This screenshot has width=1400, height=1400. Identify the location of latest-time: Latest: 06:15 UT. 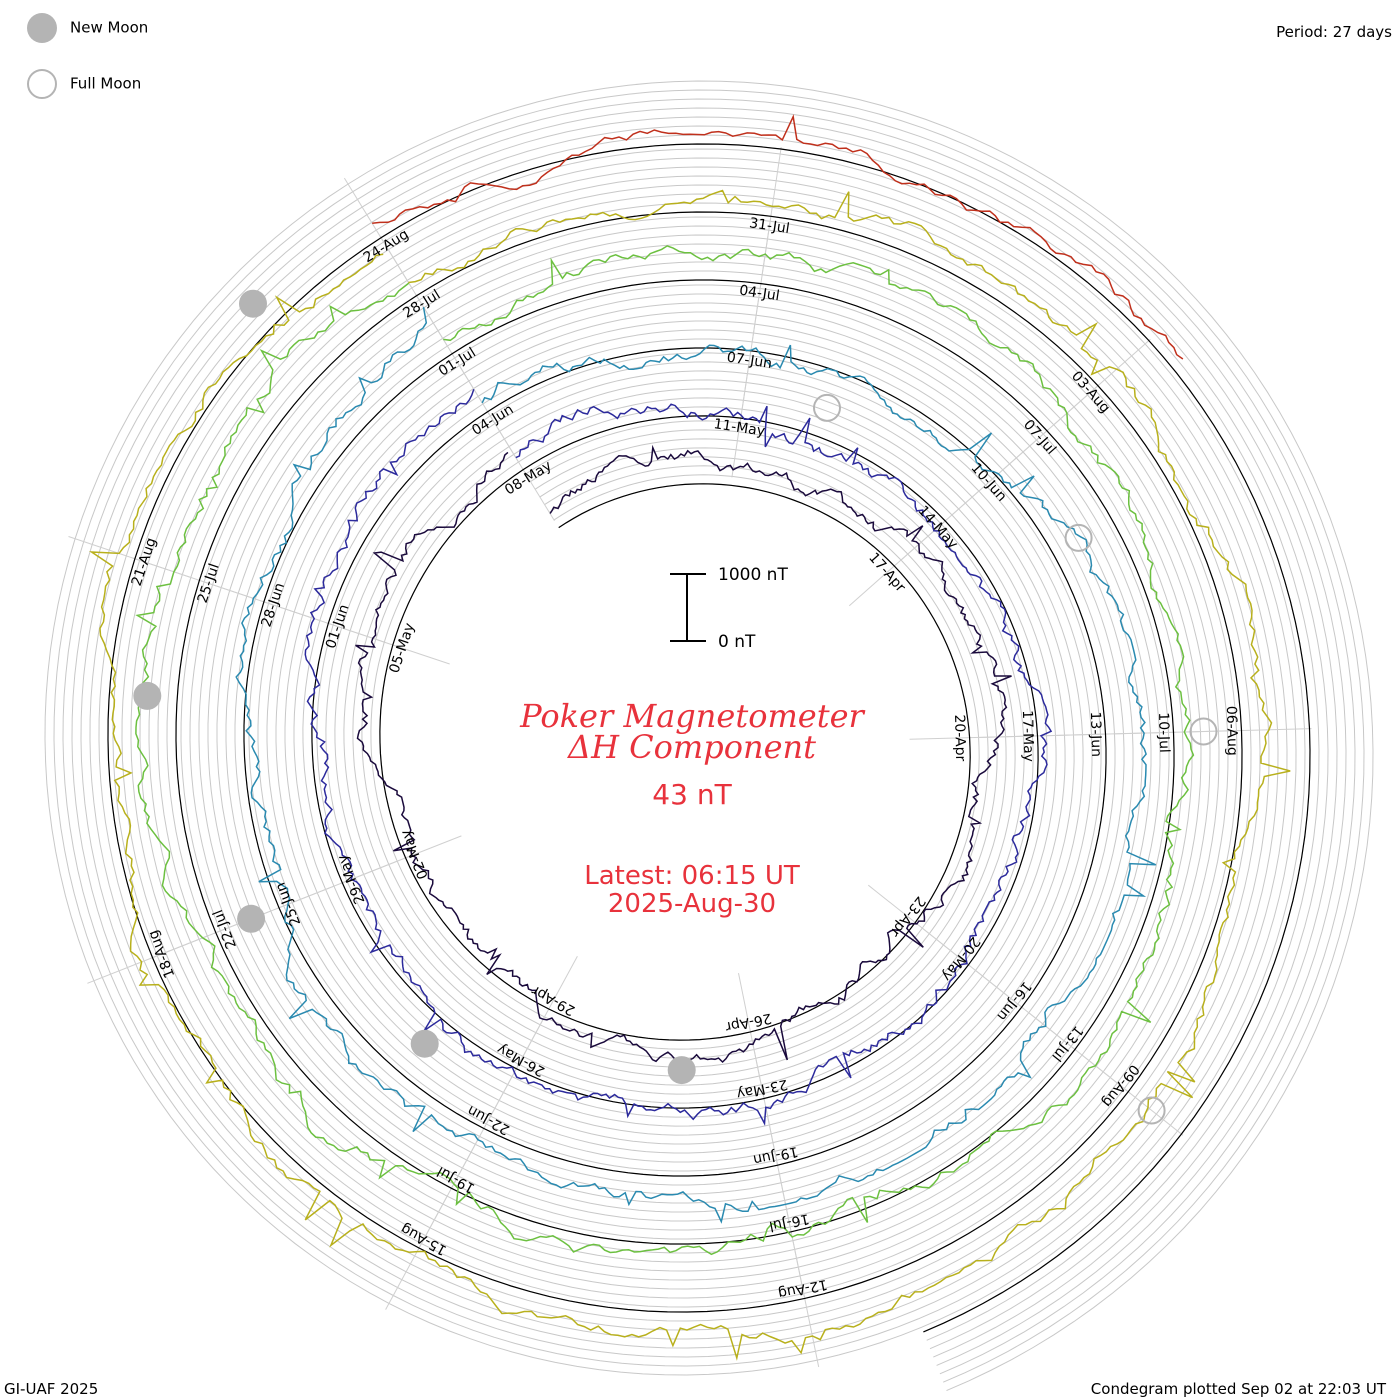
(692, 876).